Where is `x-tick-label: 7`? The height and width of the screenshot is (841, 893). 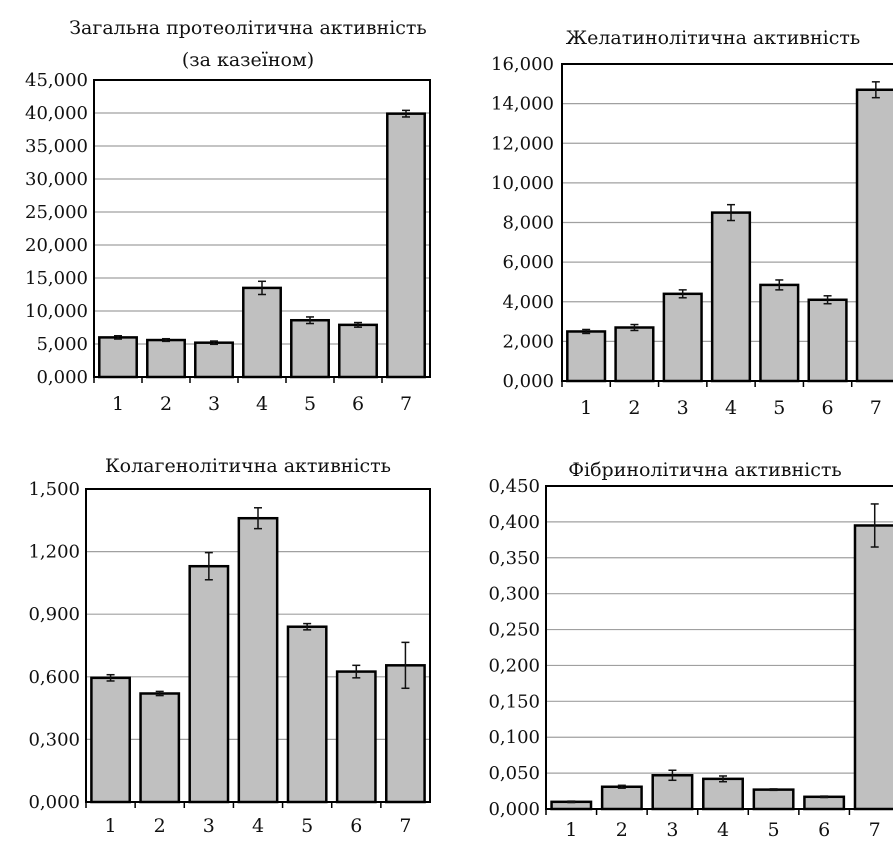 x-tick-label: 7 is located at coordinates (875, 830).